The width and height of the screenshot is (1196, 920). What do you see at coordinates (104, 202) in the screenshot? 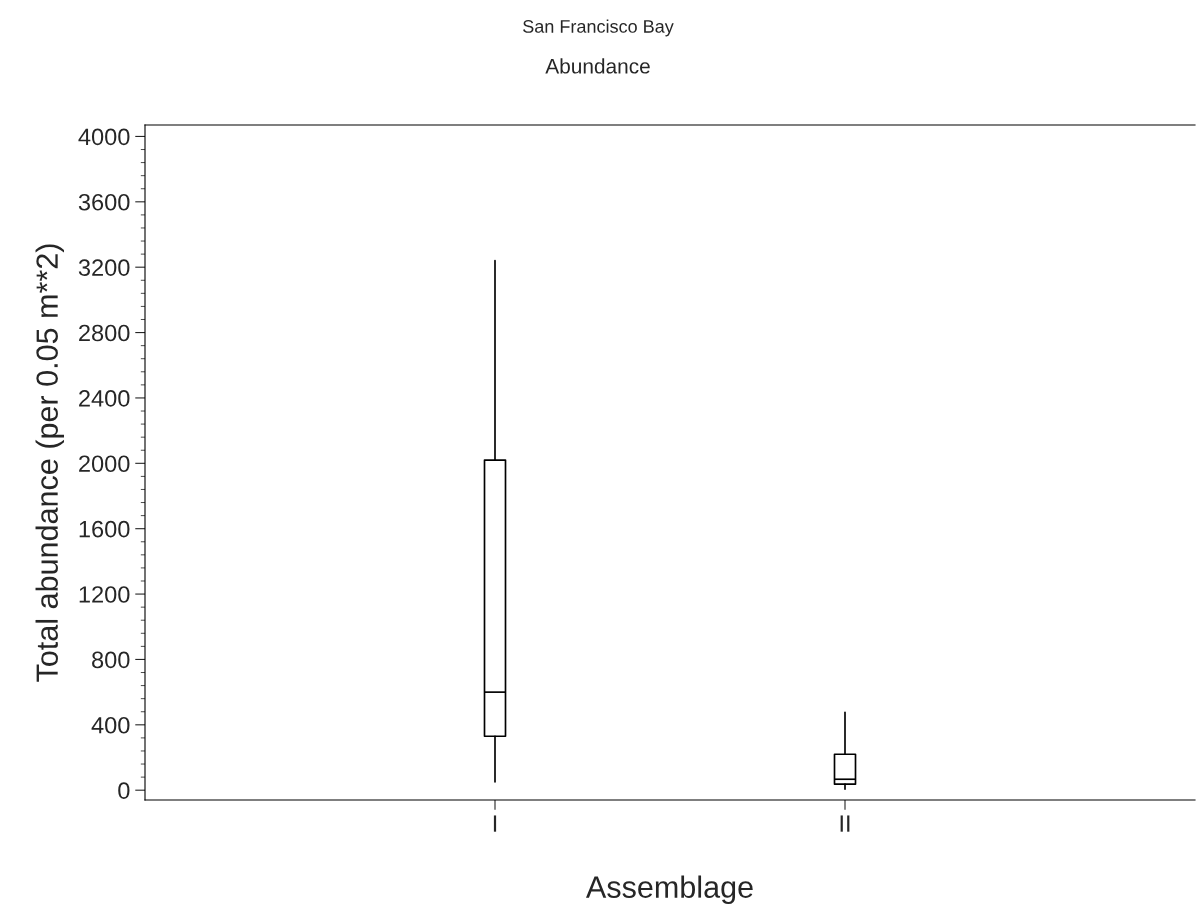
I see `y-tick-label: 3600` at bounding box center [104, 202].